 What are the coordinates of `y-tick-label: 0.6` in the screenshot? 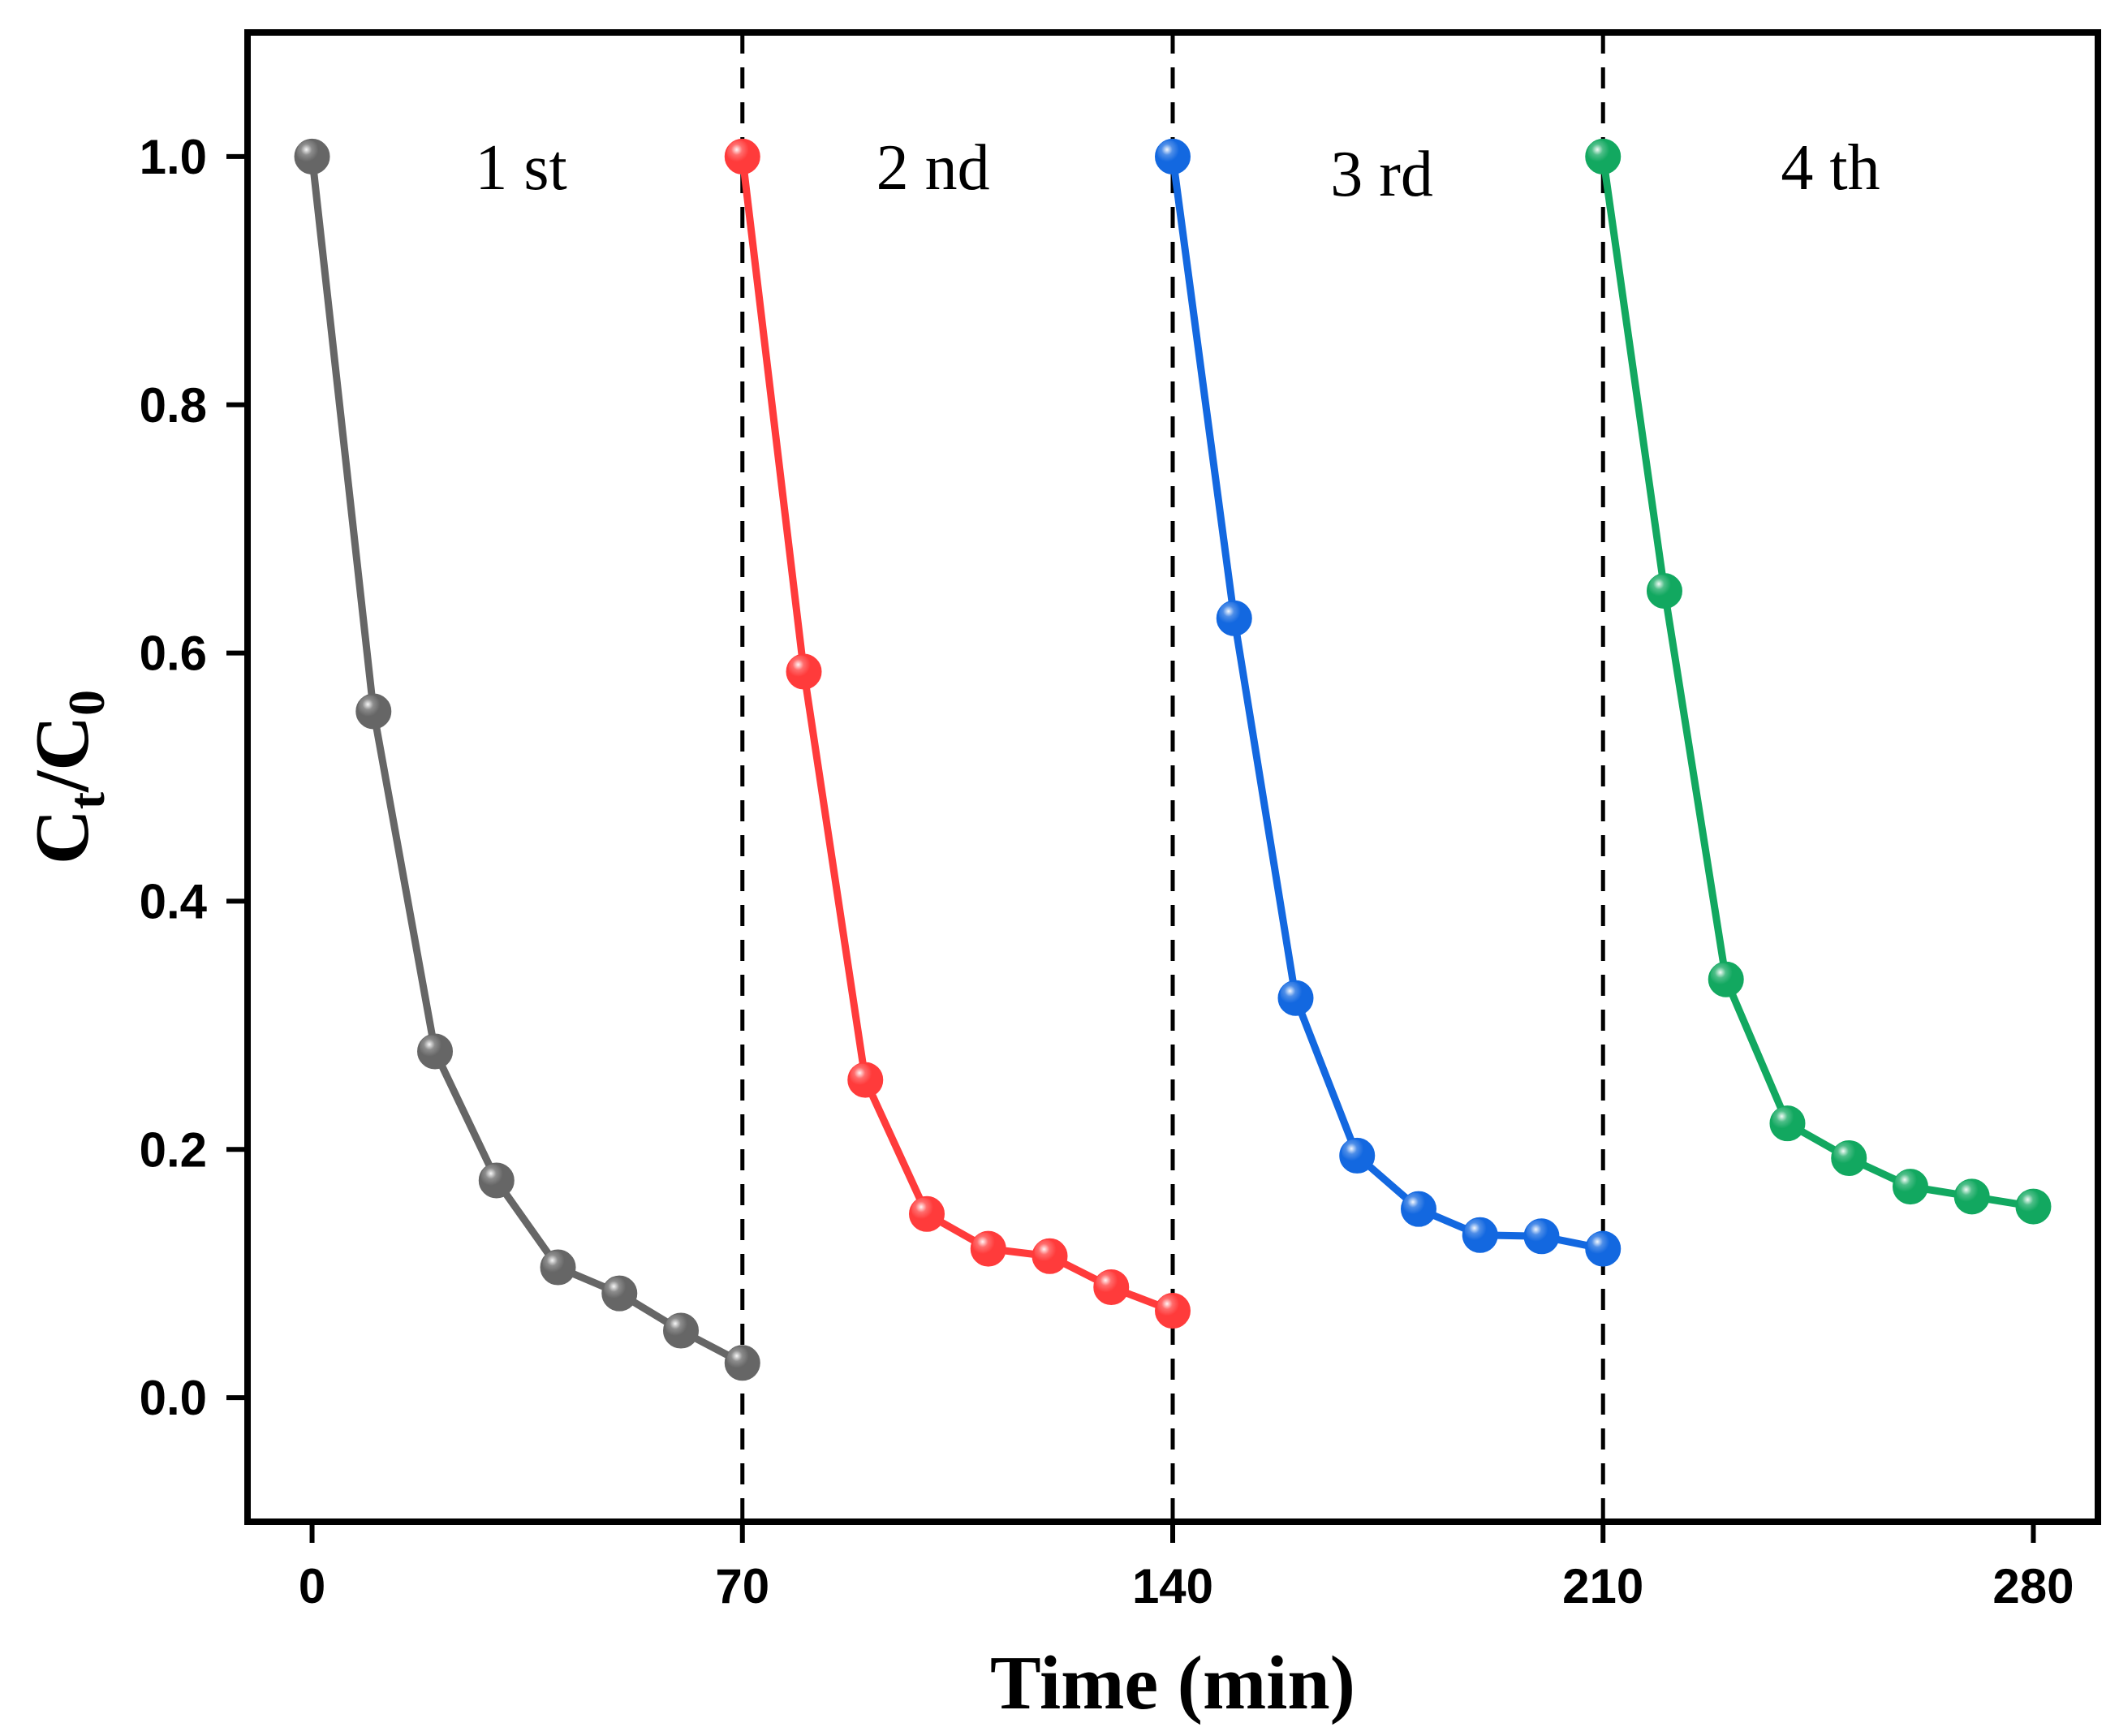 It's located at (174, 654).